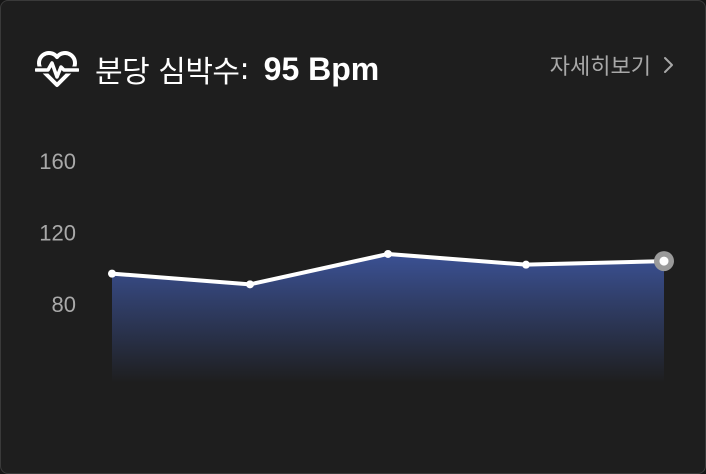  Describe the element at coordinates (167, 72) in the screenshot. I see `title-label: 분당 심박수` at that location.